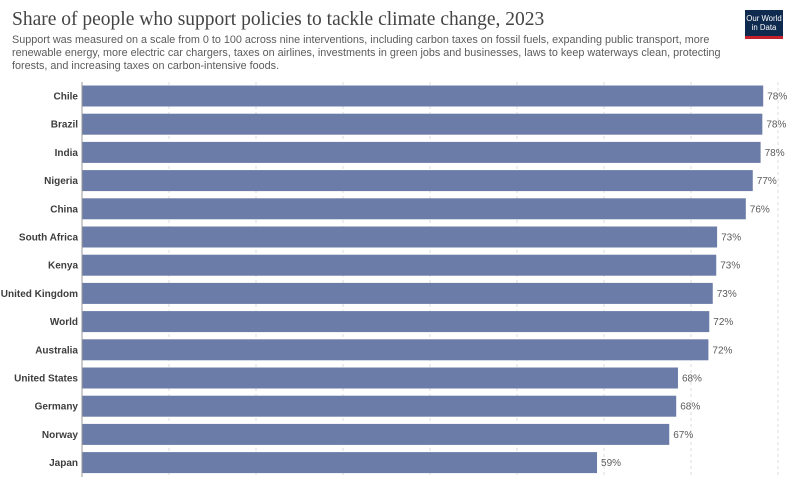 The image size is (800, 487). What do you see at coordinates (380, 378) in the screenshot?
I see `bar-united-states` at bounding box center [380, 378].